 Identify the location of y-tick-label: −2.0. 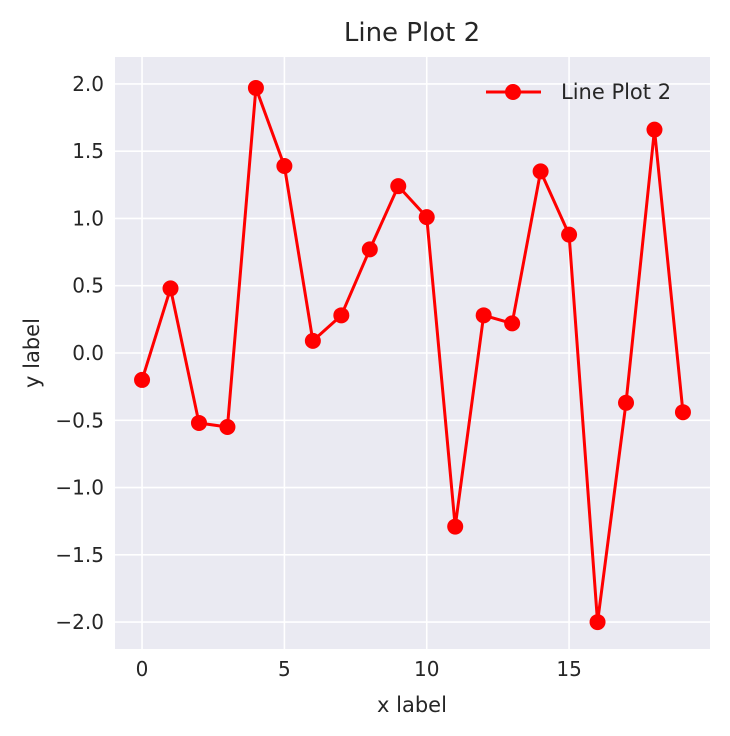
(79, 622).